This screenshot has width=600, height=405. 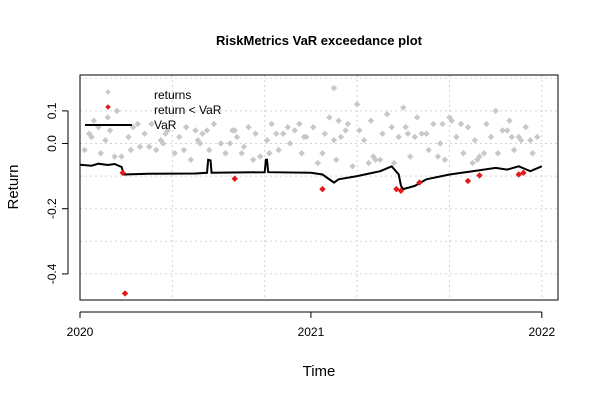 What do you see at coordinates (319, 371) in the screenshot?
I see `x-axis-label: Time` at bounding box center [319, 371].